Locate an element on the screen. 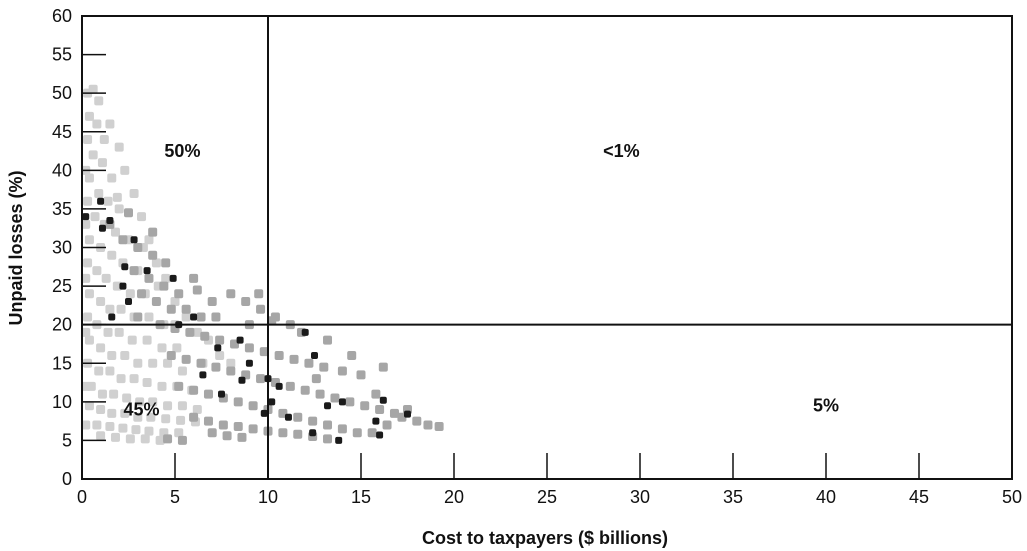 The image size is (1027, 551). x-tick-label: 5 is located at coordinates (175, 497).